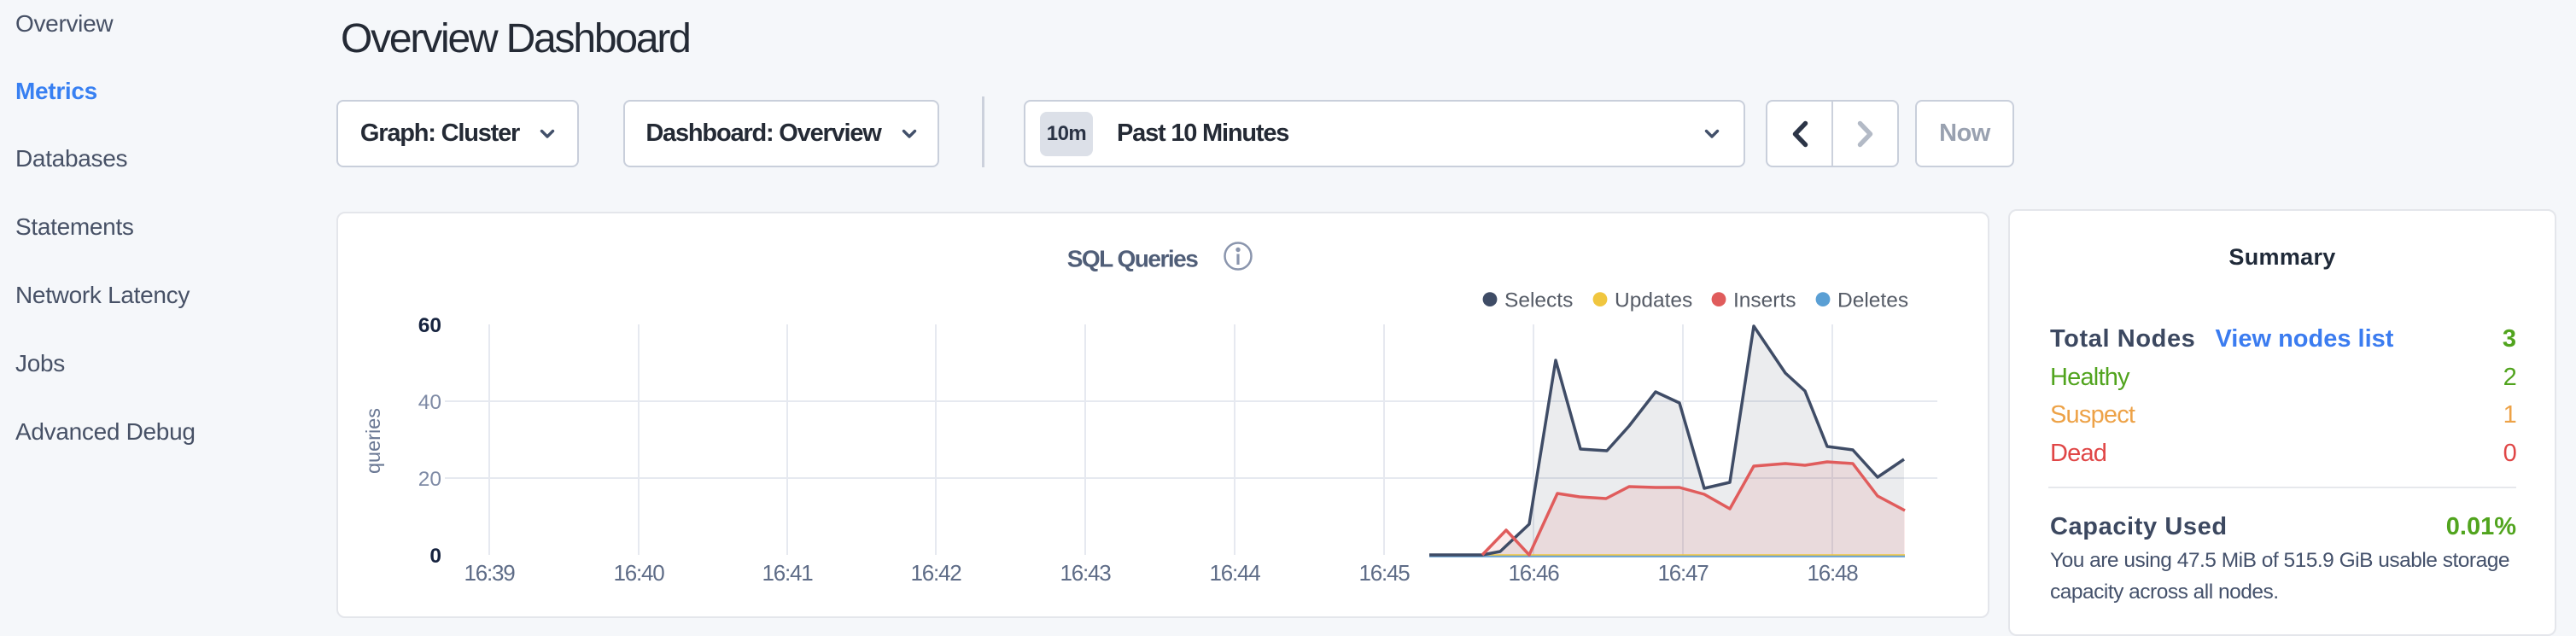 The image size is (2576, 636). I want to click on svg-text: queries, so click(373, 441).